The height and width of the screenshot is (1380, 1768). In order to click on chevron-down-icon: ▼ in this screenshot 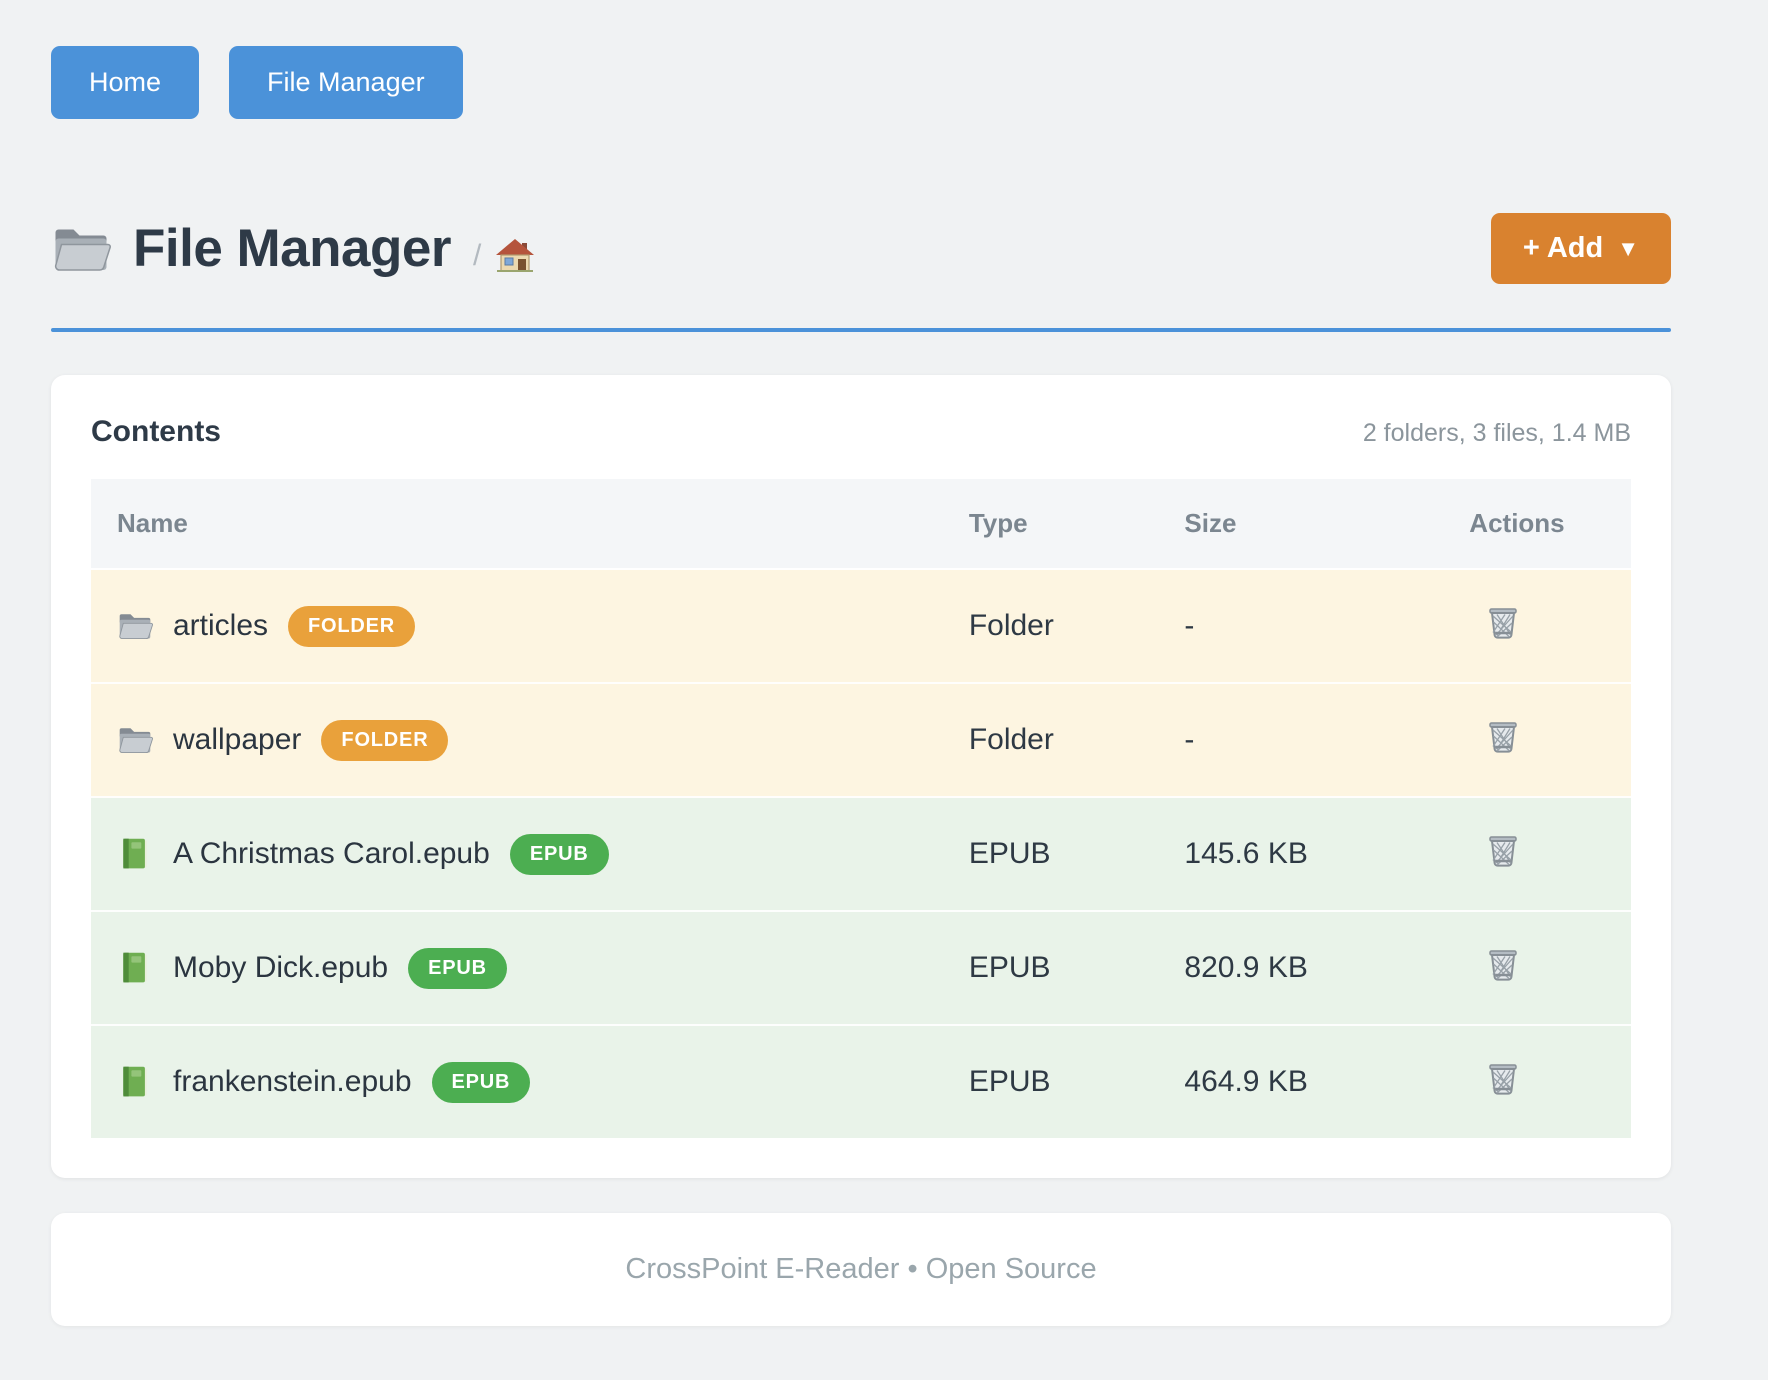, I will do `click(1628, 248)`.